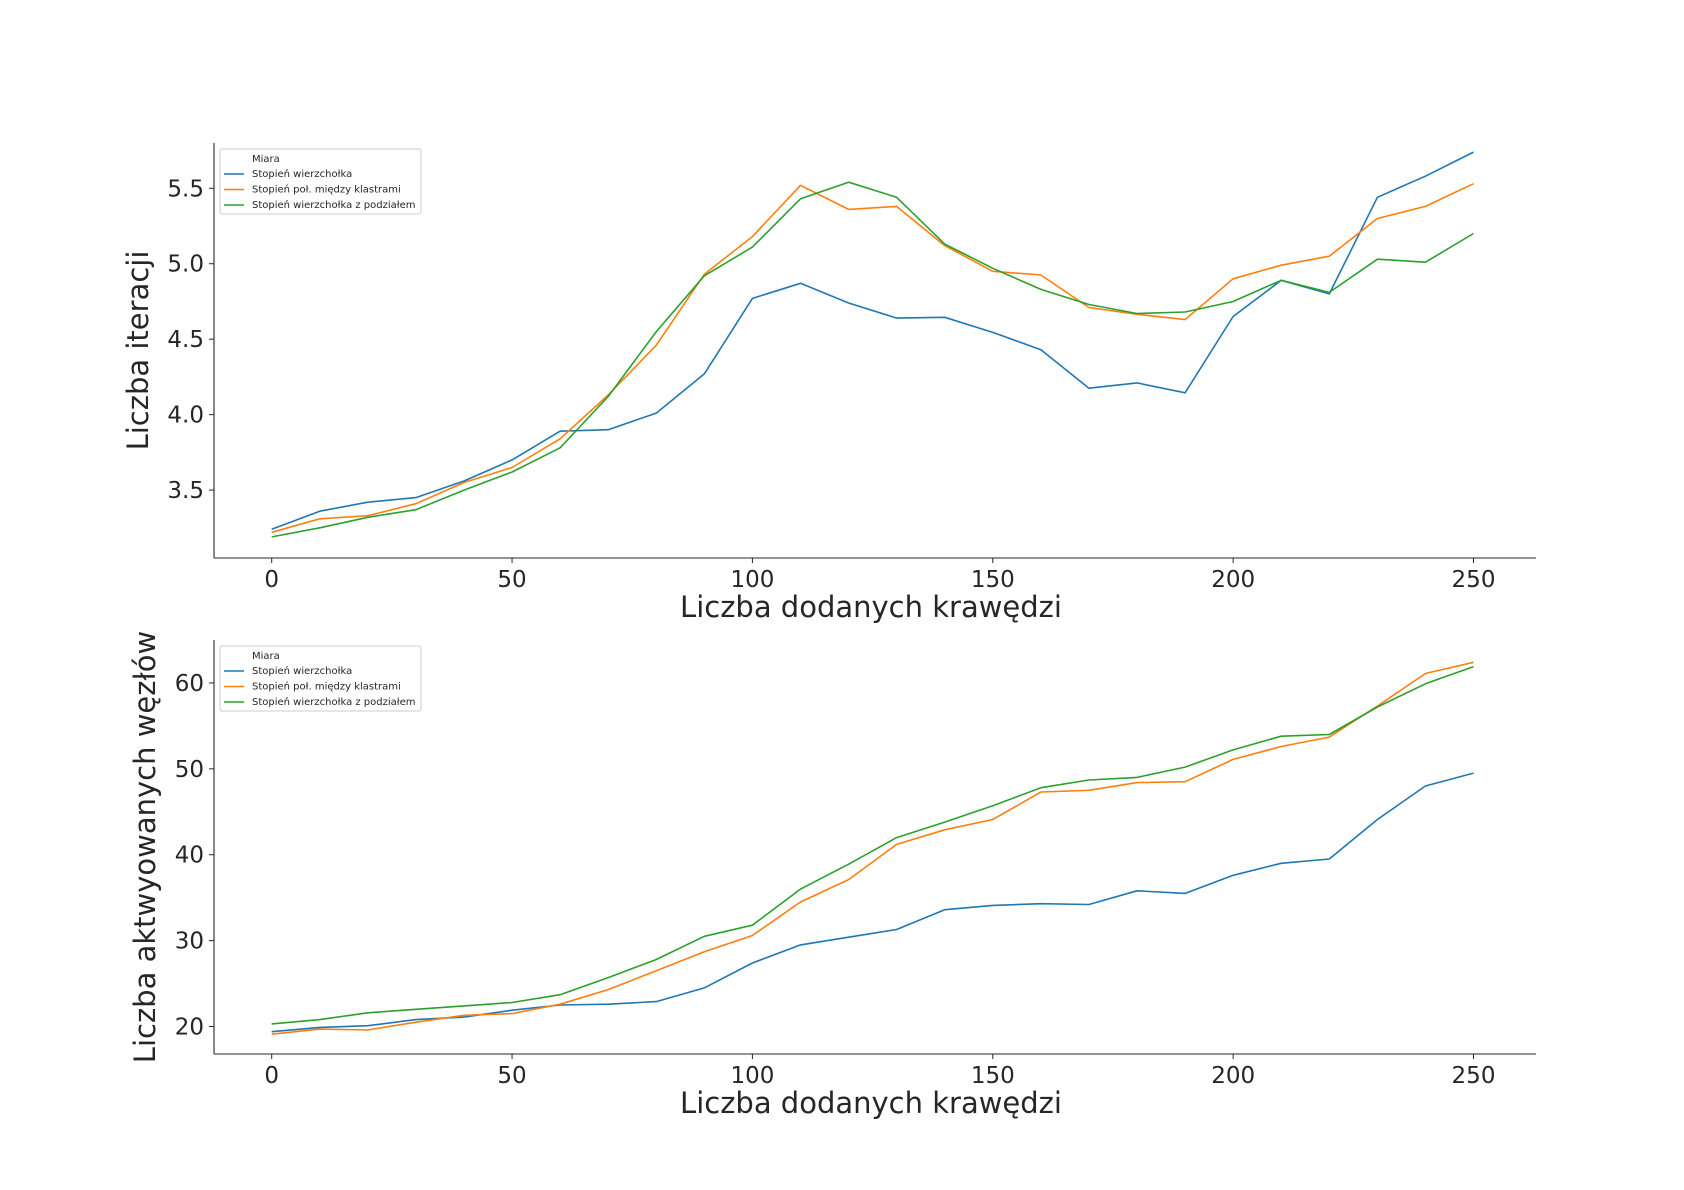 The image size is (1684, 1190). I want to click on y-tick-label: 4.0, so click(185, 416).